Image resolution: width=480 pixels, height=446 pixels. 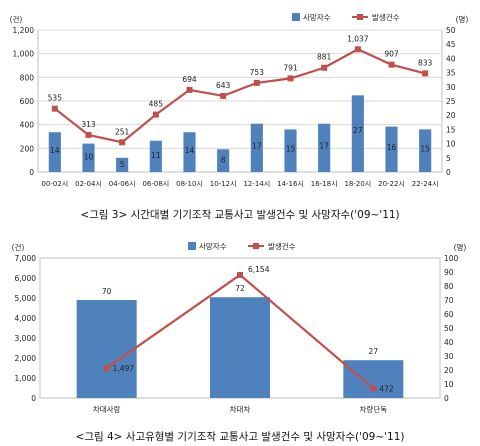 I want to click on line-data-label: 791, so click(x=290, y=67).